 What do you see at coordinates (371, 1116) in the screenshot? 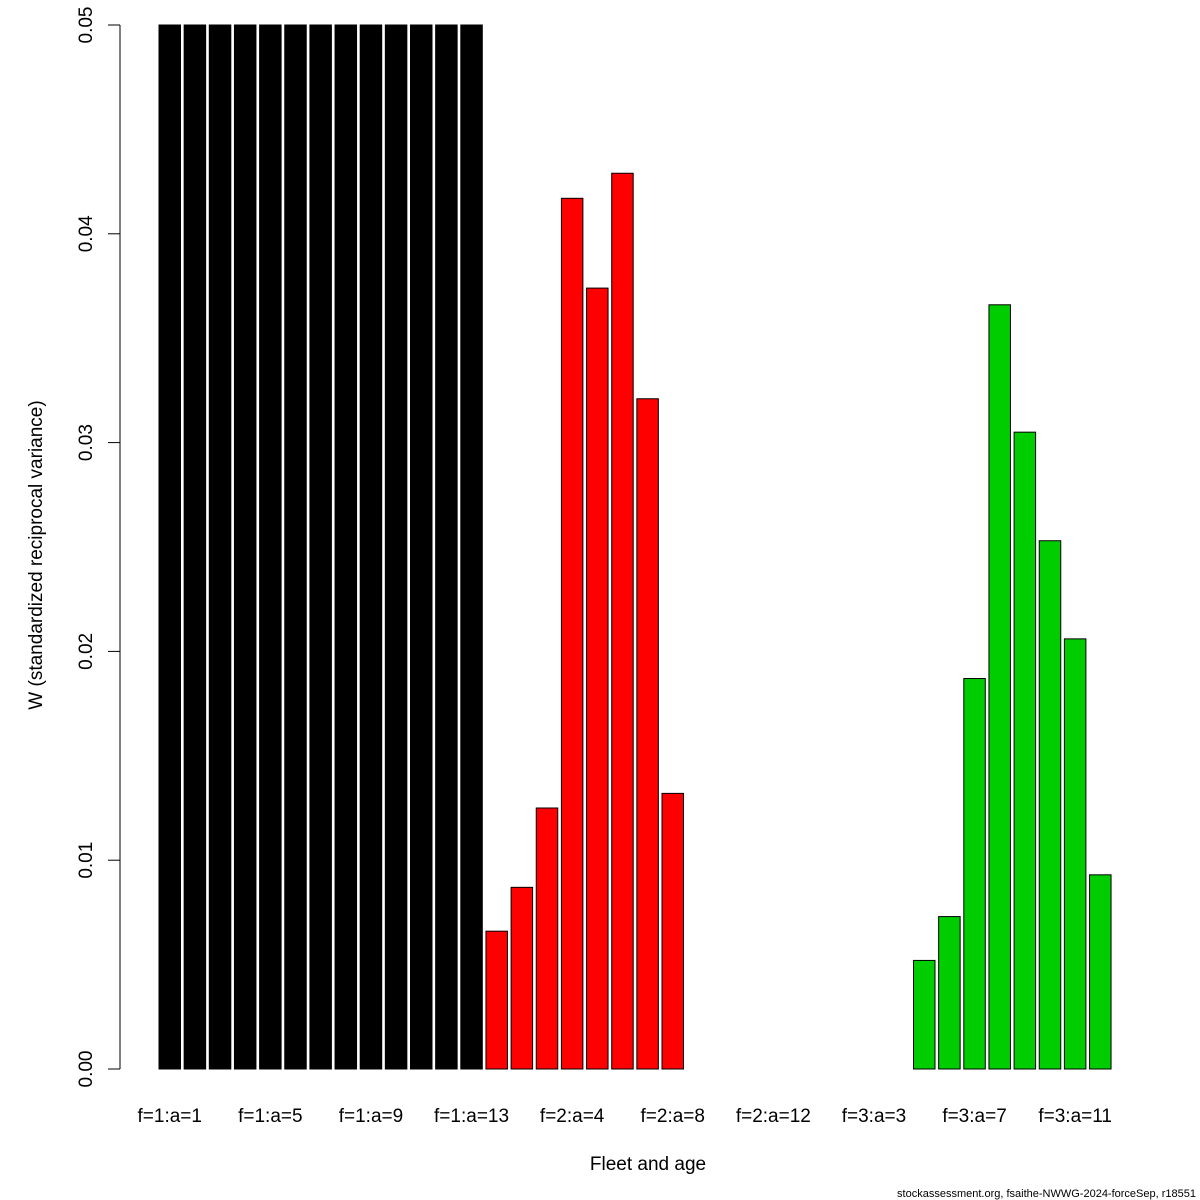
I see `x-tick-label: f=1:a=9` at bounding box center [371, 1116].